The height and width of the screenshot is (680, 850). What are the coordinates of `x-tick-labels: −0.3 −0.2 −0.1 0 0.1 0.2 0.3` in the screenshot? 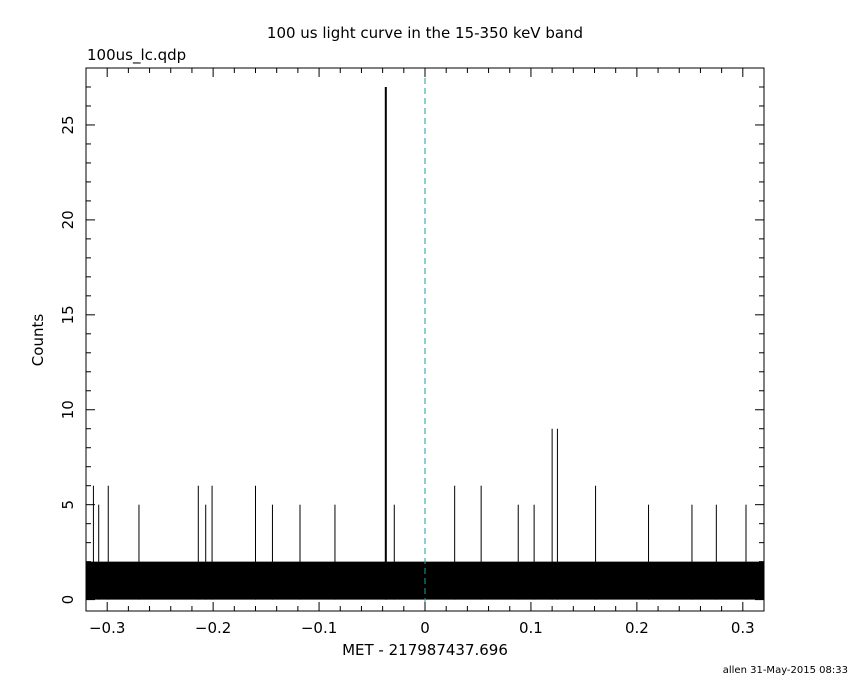 It's located at (422, 628).